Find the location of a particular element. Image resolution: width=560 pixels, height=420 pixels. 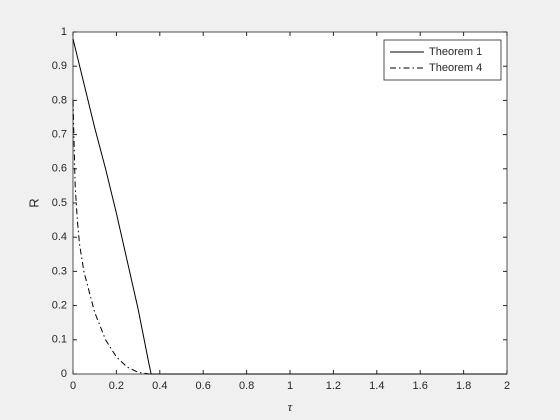

y-tick-label: 1 is located at coordinates (64, 32).